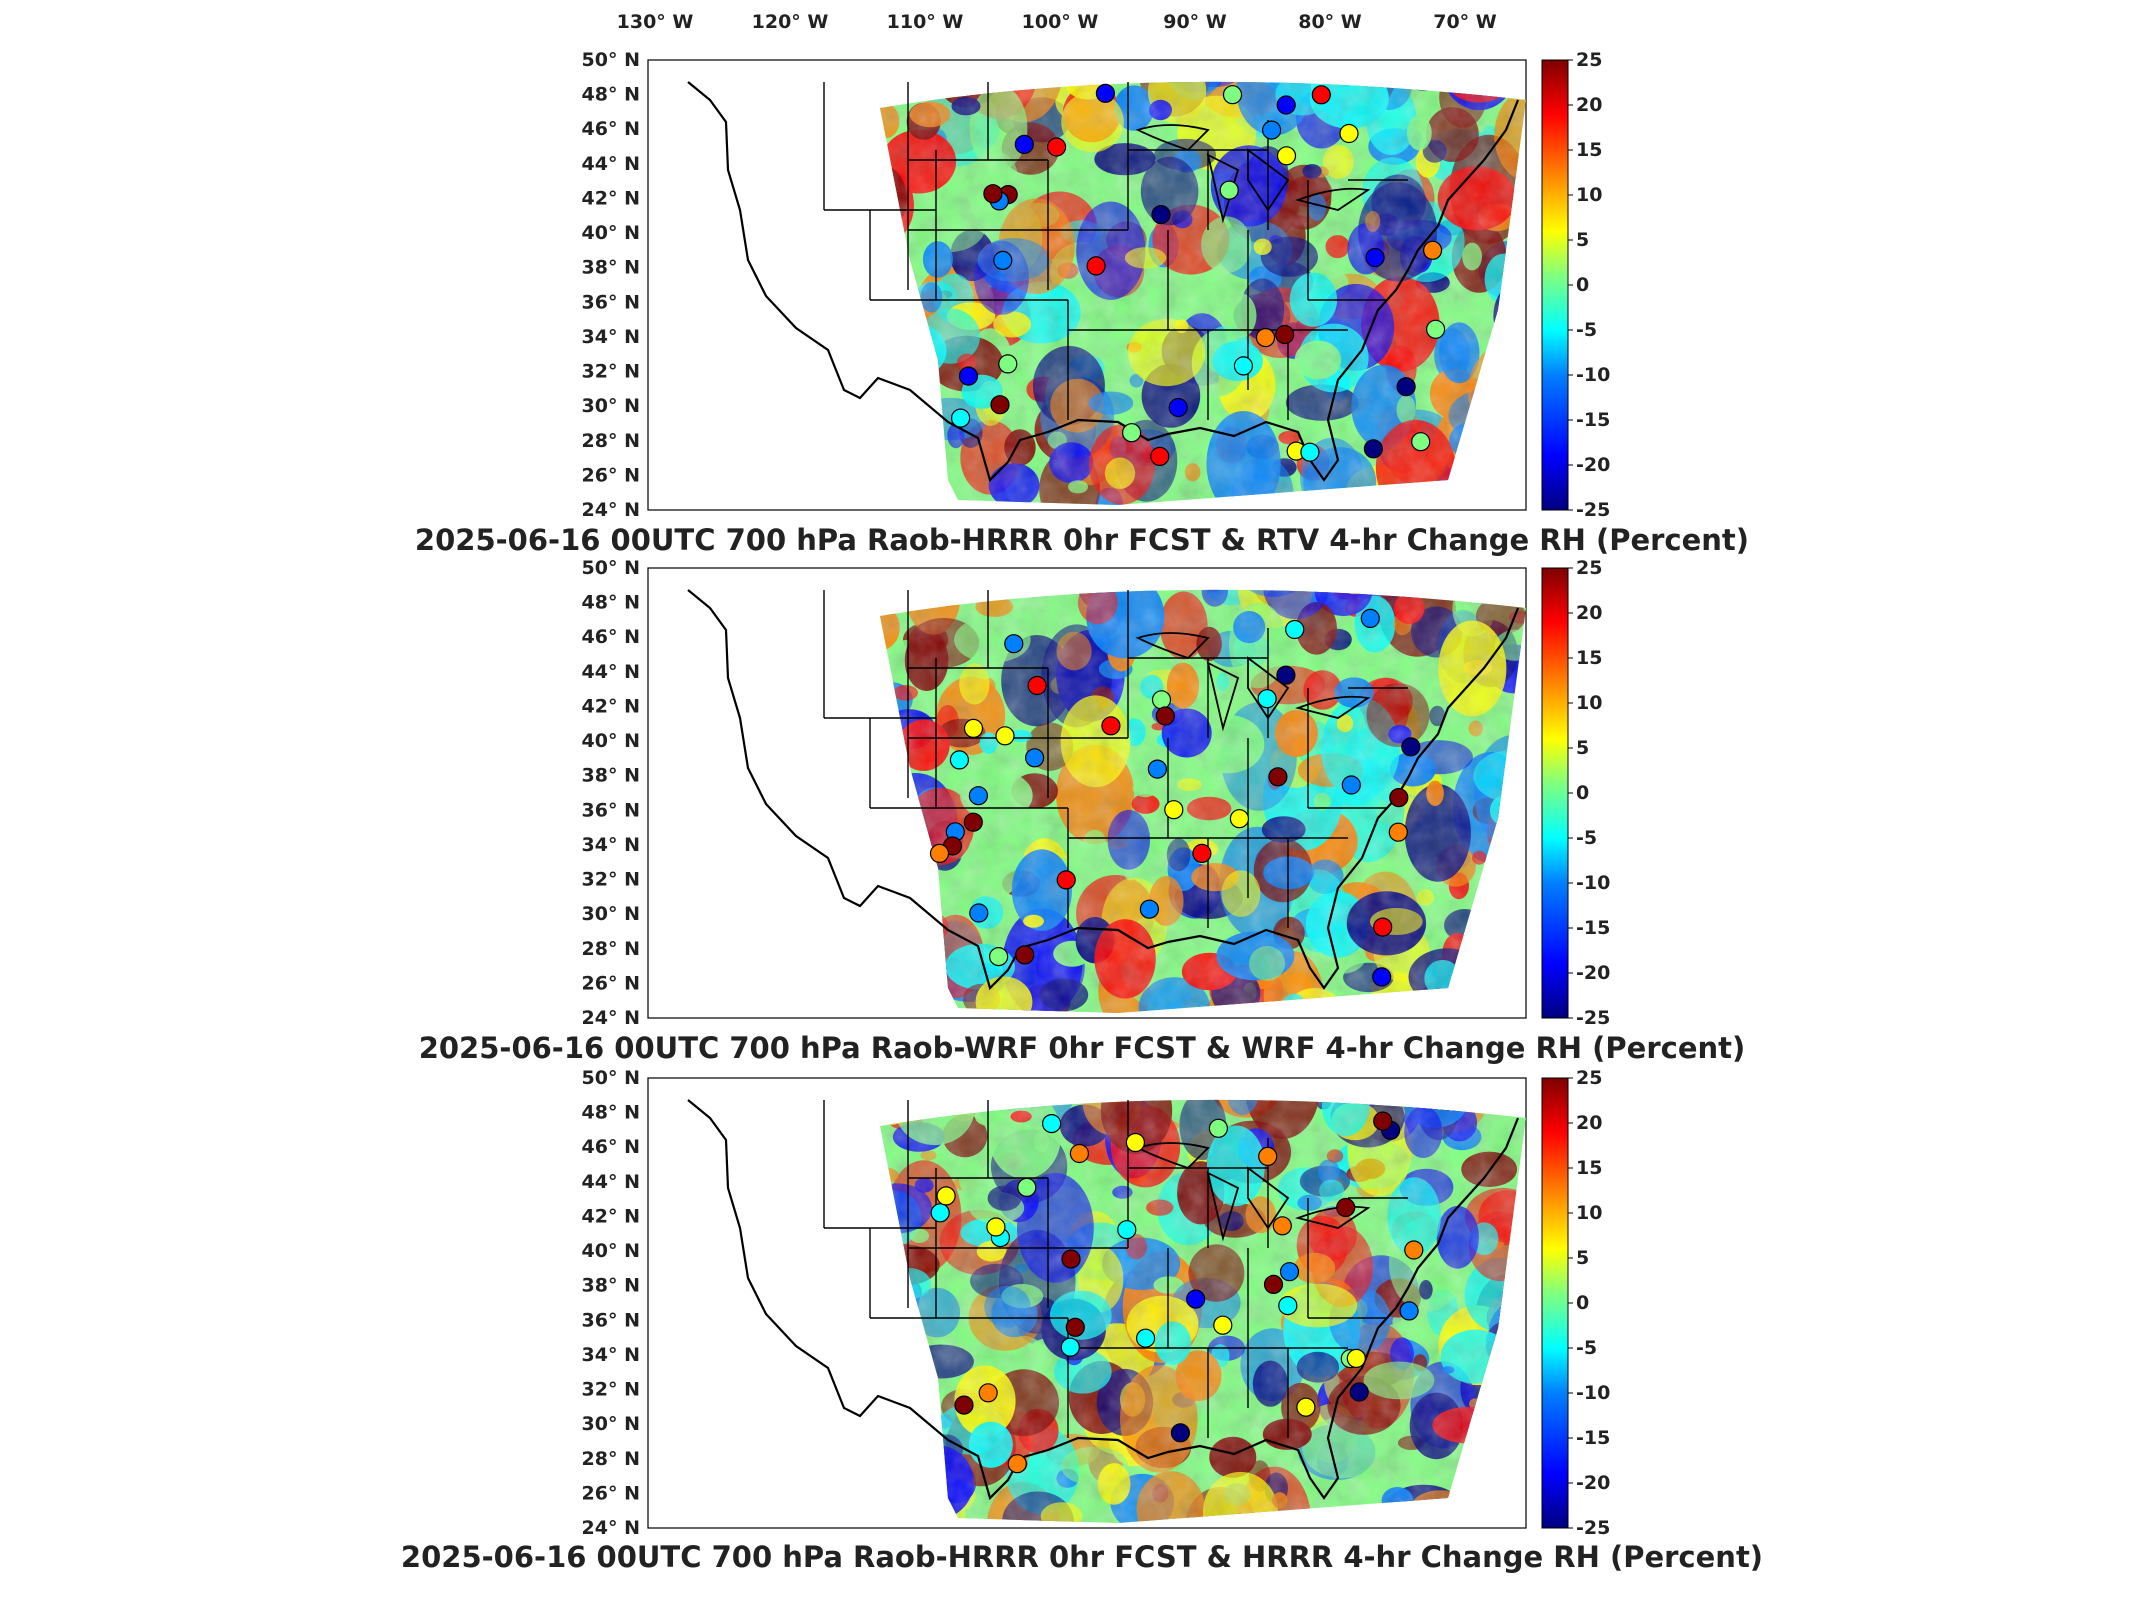 The width and height of the screenshot is (2133, 1604). I want to click on latitude-label: 36° N, so click(611, 302).